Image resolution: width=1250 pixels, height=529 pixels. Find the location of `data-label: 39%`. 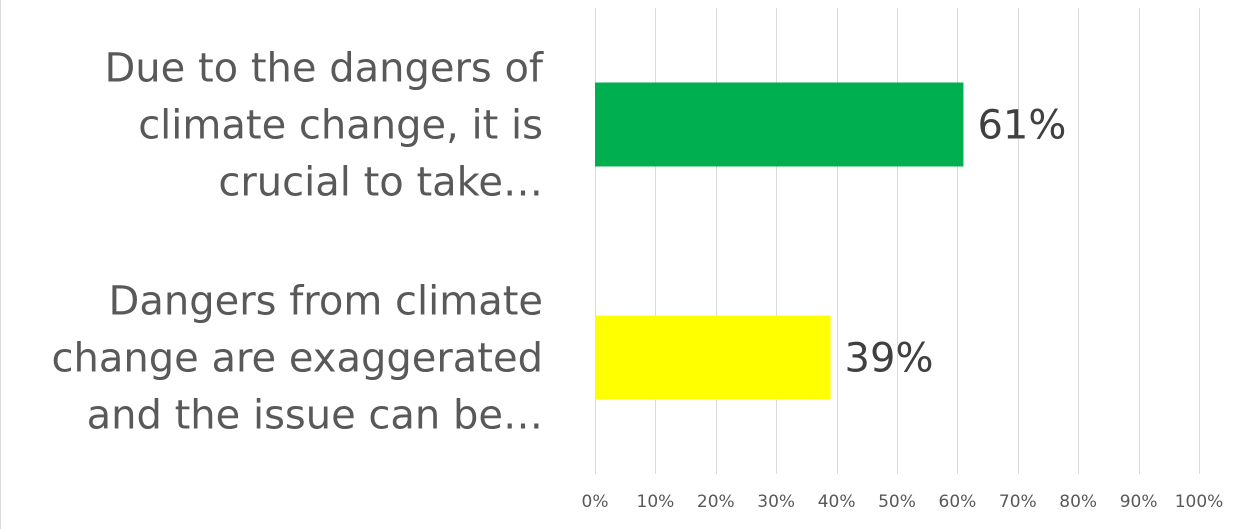

data-label: 39% is located at coordinates (889, 359).